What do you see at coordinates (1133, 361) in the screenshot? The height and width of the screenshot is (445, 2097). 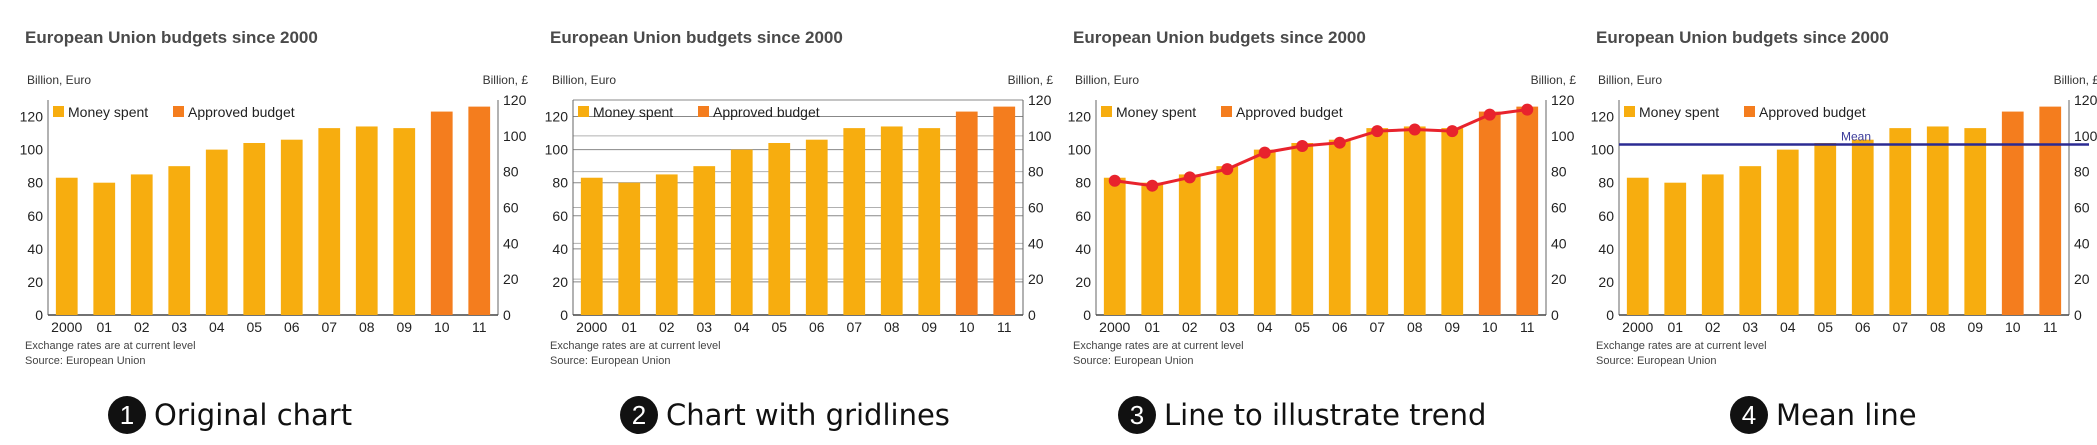 I see `footnote-source: Source: European Union` at bounding box center [1133, 361].